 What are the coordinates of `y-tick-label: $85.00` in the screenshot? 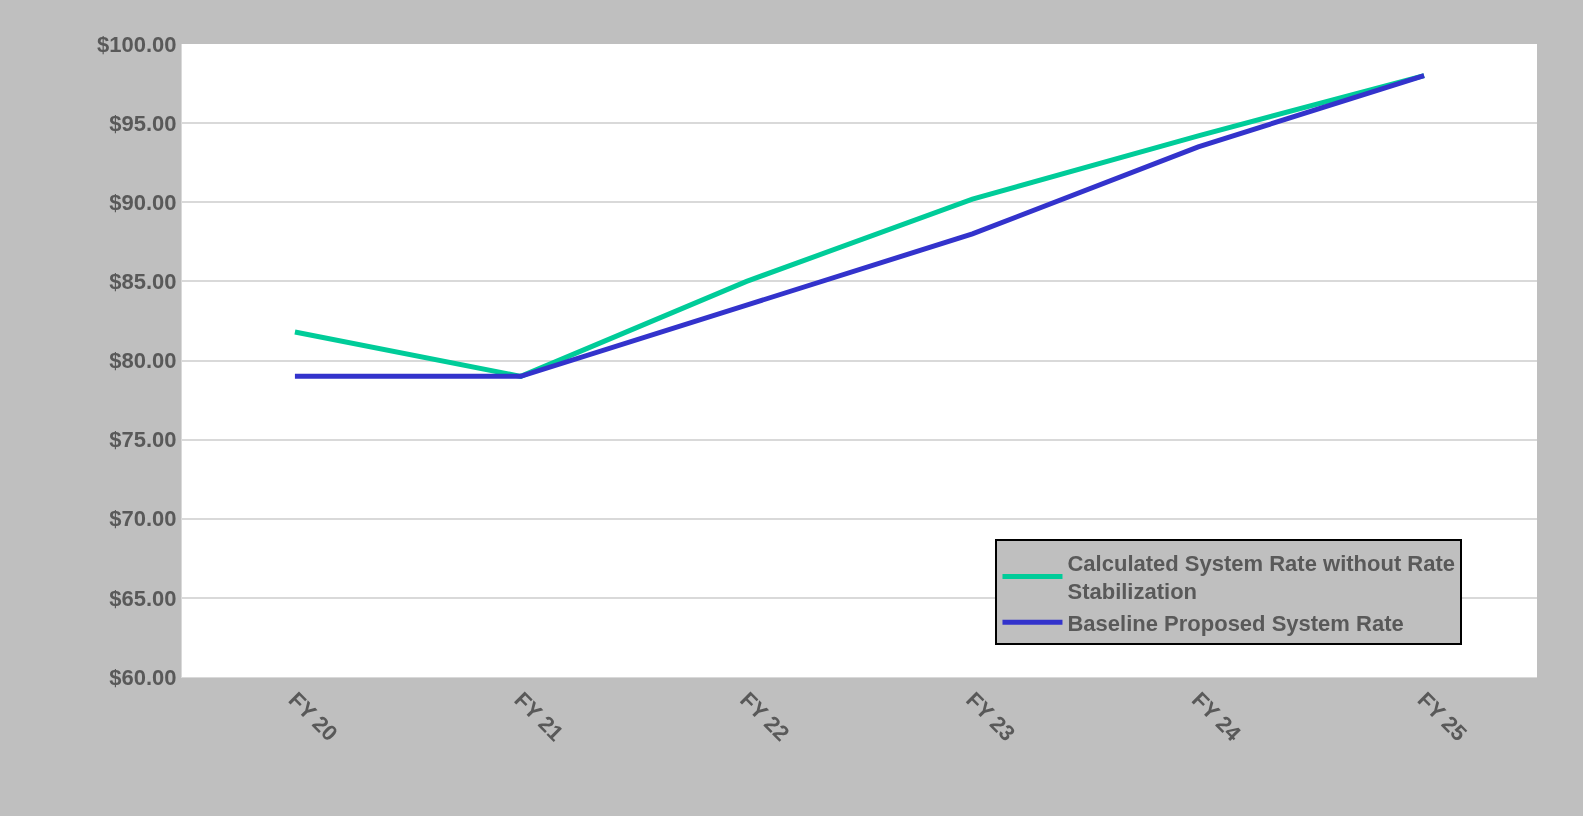 It's located at (143, 282).